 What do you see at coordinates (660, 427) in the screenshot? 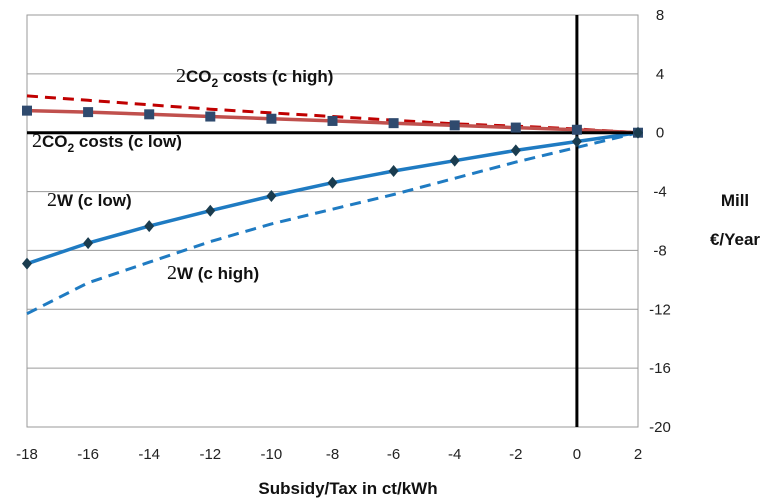
I see `y-tick-label: -20` at bounding box center [660, 427].